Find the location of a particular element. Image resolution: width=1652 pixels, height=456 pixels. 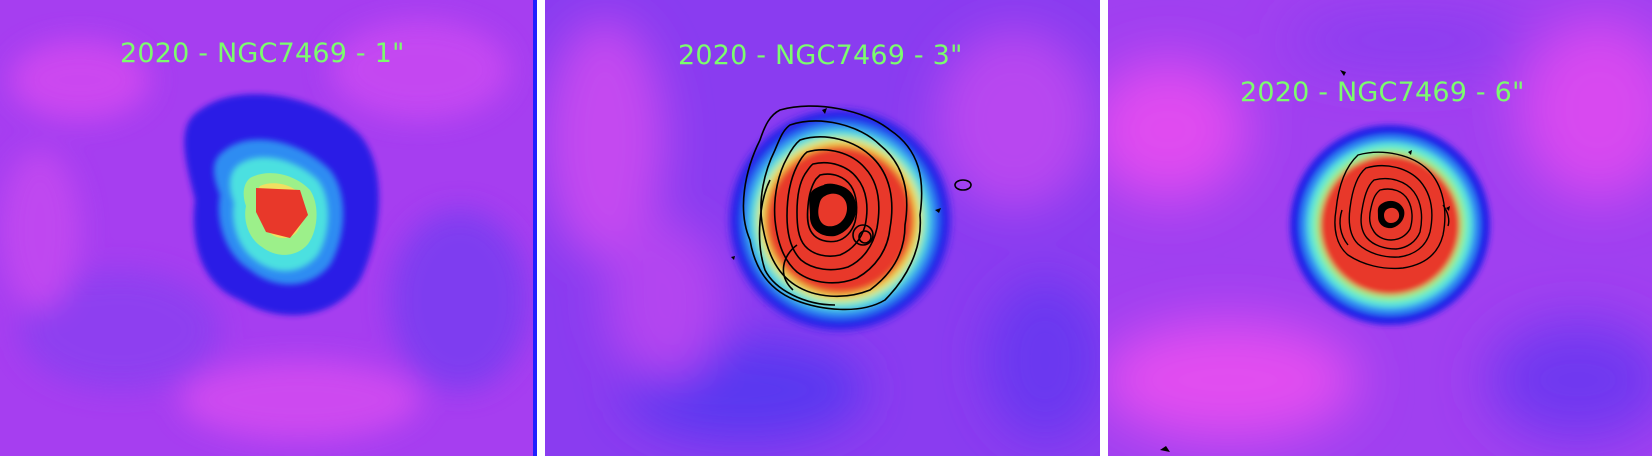

panel-separator is located at coordinates (535, 228).